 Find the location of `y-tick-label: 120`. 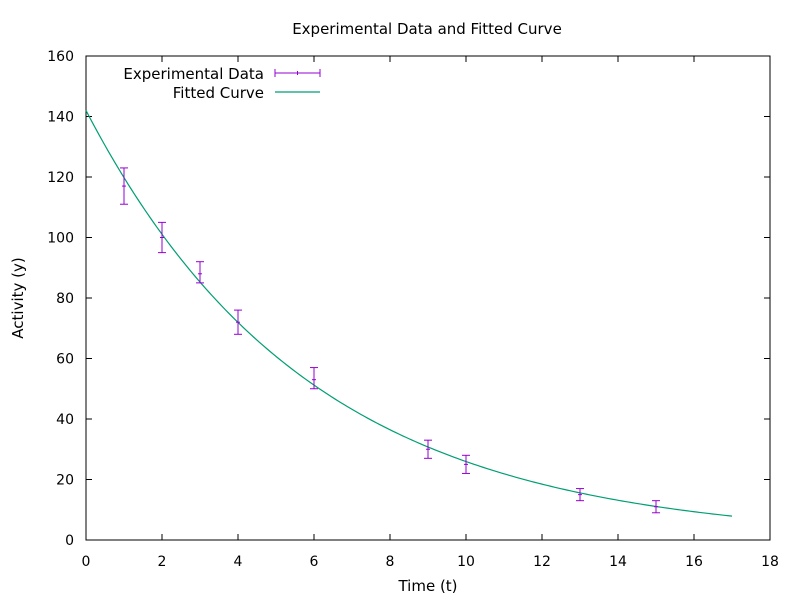

y-tick-label: 120 is located at coordinates (60, 178).